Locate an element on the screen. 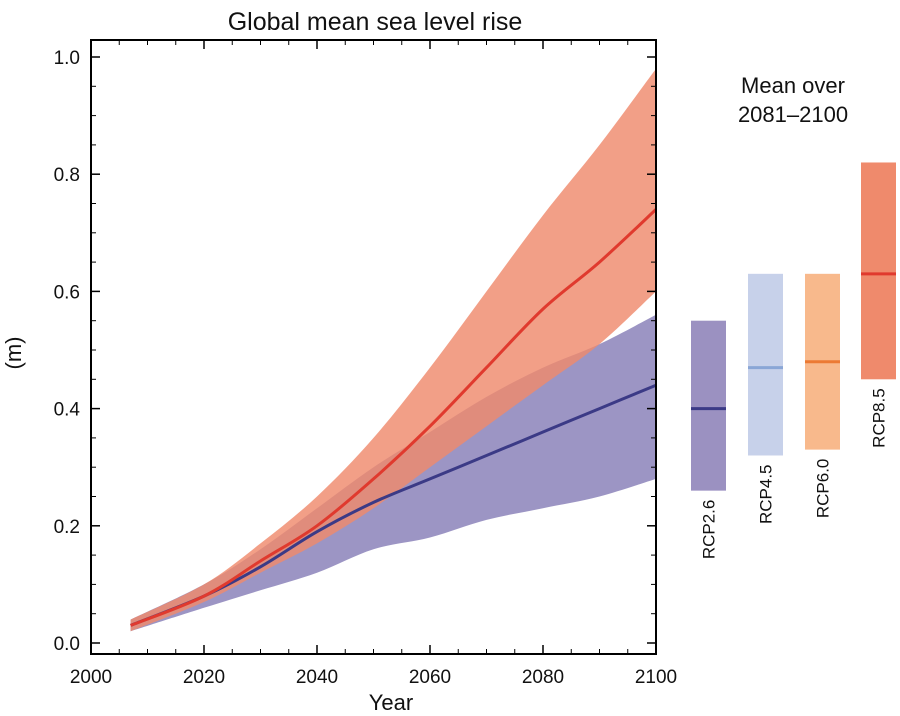 The width and height of the screenshot is (900, 716). y-tick-label: 0.4 is located at coordinates (67, 410).